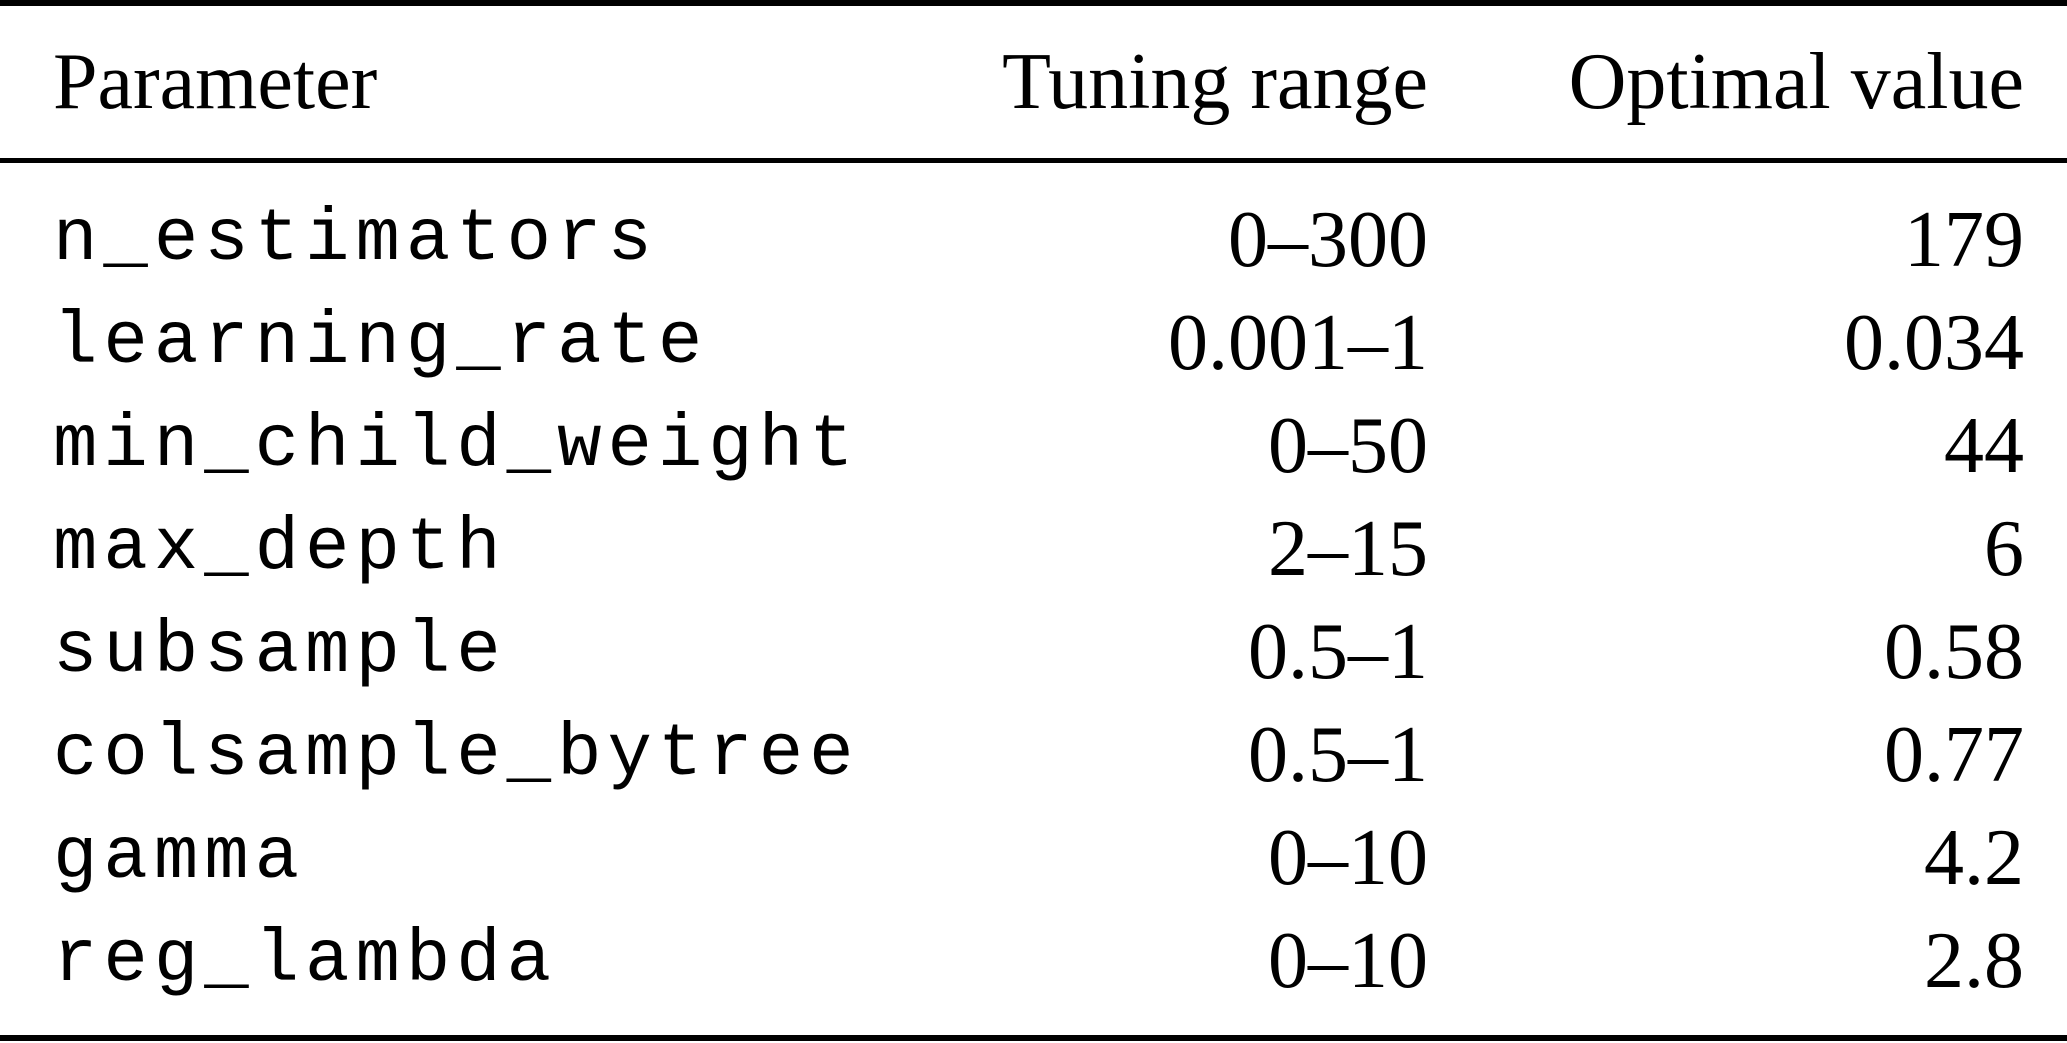 The height and width of the screenshot is (1043, 2067). Describe the element at coordinates (305, 960) in the screenshot. I see `parameter-name-cell: reg_lambda` at that location.